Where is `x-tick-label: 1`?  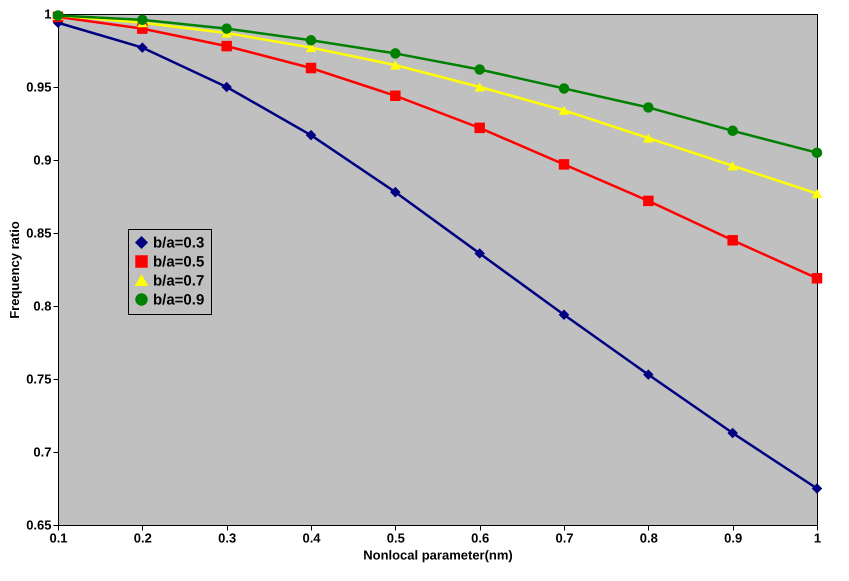 x-tick-label: 1 is located at coordinates (818, 538).